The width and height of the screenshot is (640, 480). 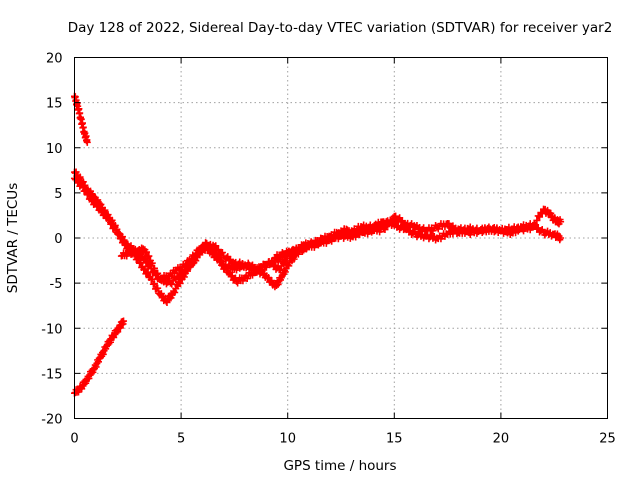 I want to click on x-tick-label: 0, so click(x=74, y=439).